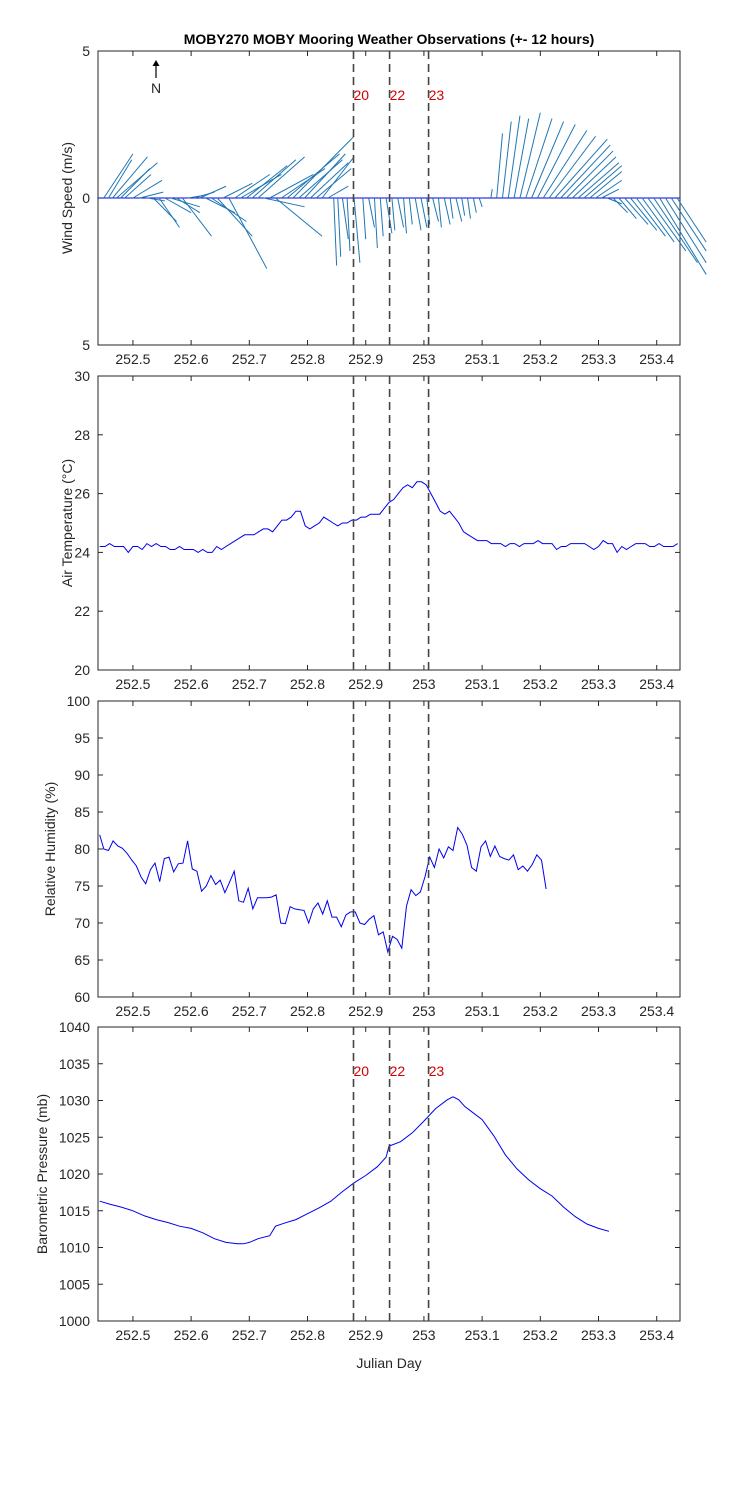 The image size is (750, 1500). Describe the element at coordinates (82, 849) in the screenshot. I see `relative-humidity-y-tick-label: 80` at that location.